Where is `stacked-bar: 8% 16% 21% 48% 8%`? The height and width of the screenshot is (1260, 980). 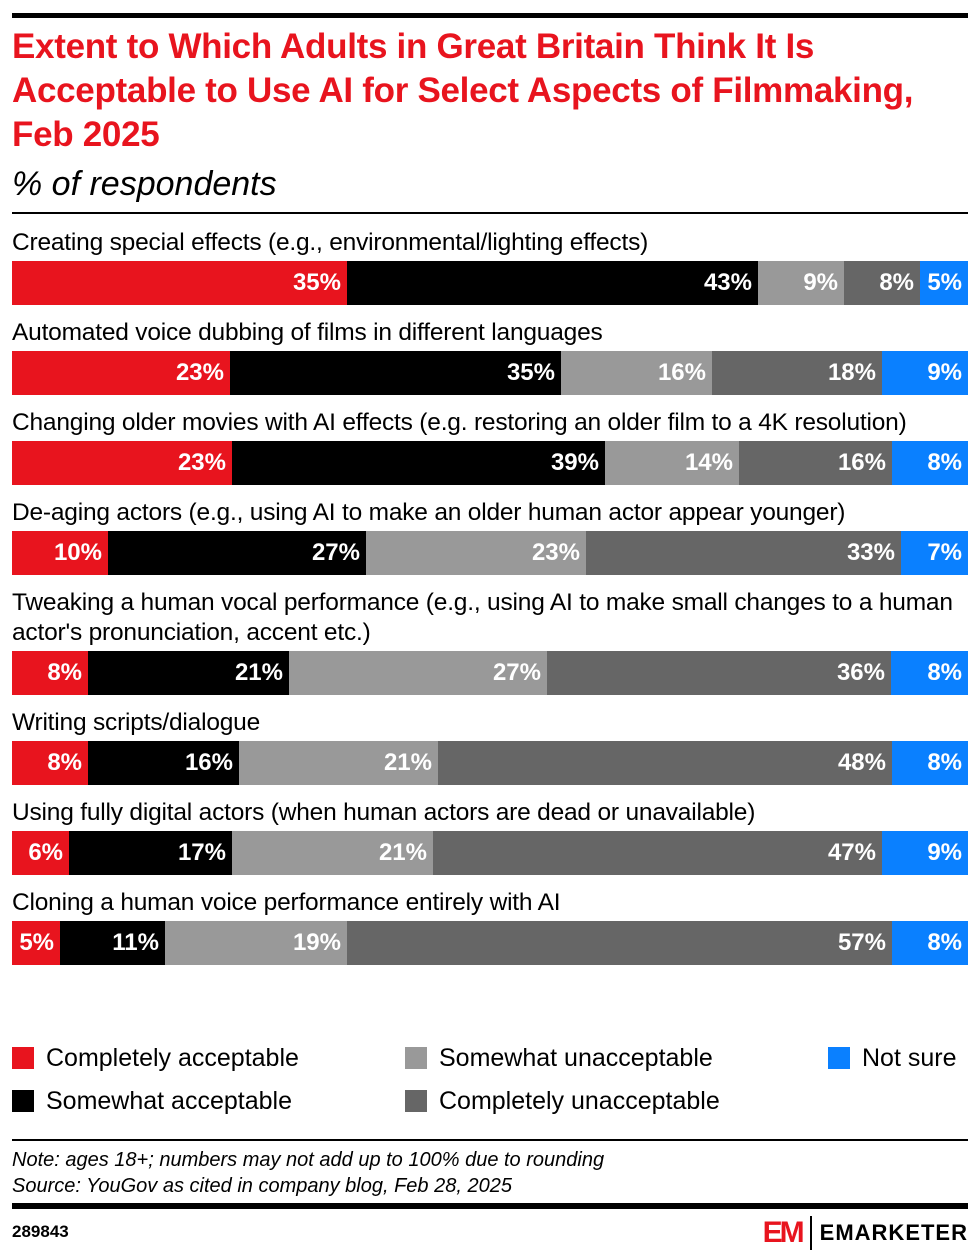 stacked-bar: 8% 16% 21% 48% 8% is located at coordinates (490, 763).